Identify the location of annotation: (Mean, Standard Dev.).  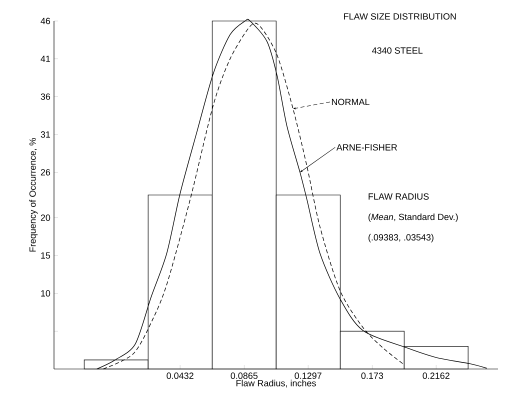
(413, 218).